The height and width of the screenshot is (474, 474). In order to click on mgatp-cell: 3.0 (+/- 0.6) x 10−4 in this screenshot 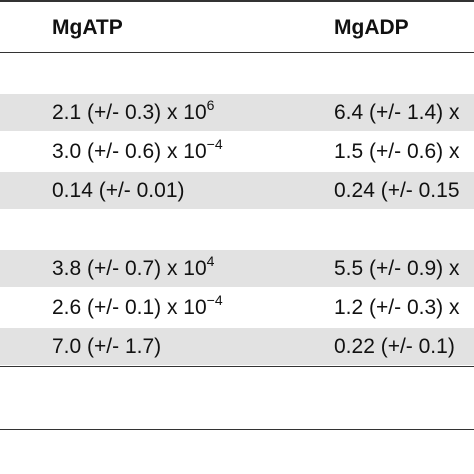, I will do `click(137, 149)`.